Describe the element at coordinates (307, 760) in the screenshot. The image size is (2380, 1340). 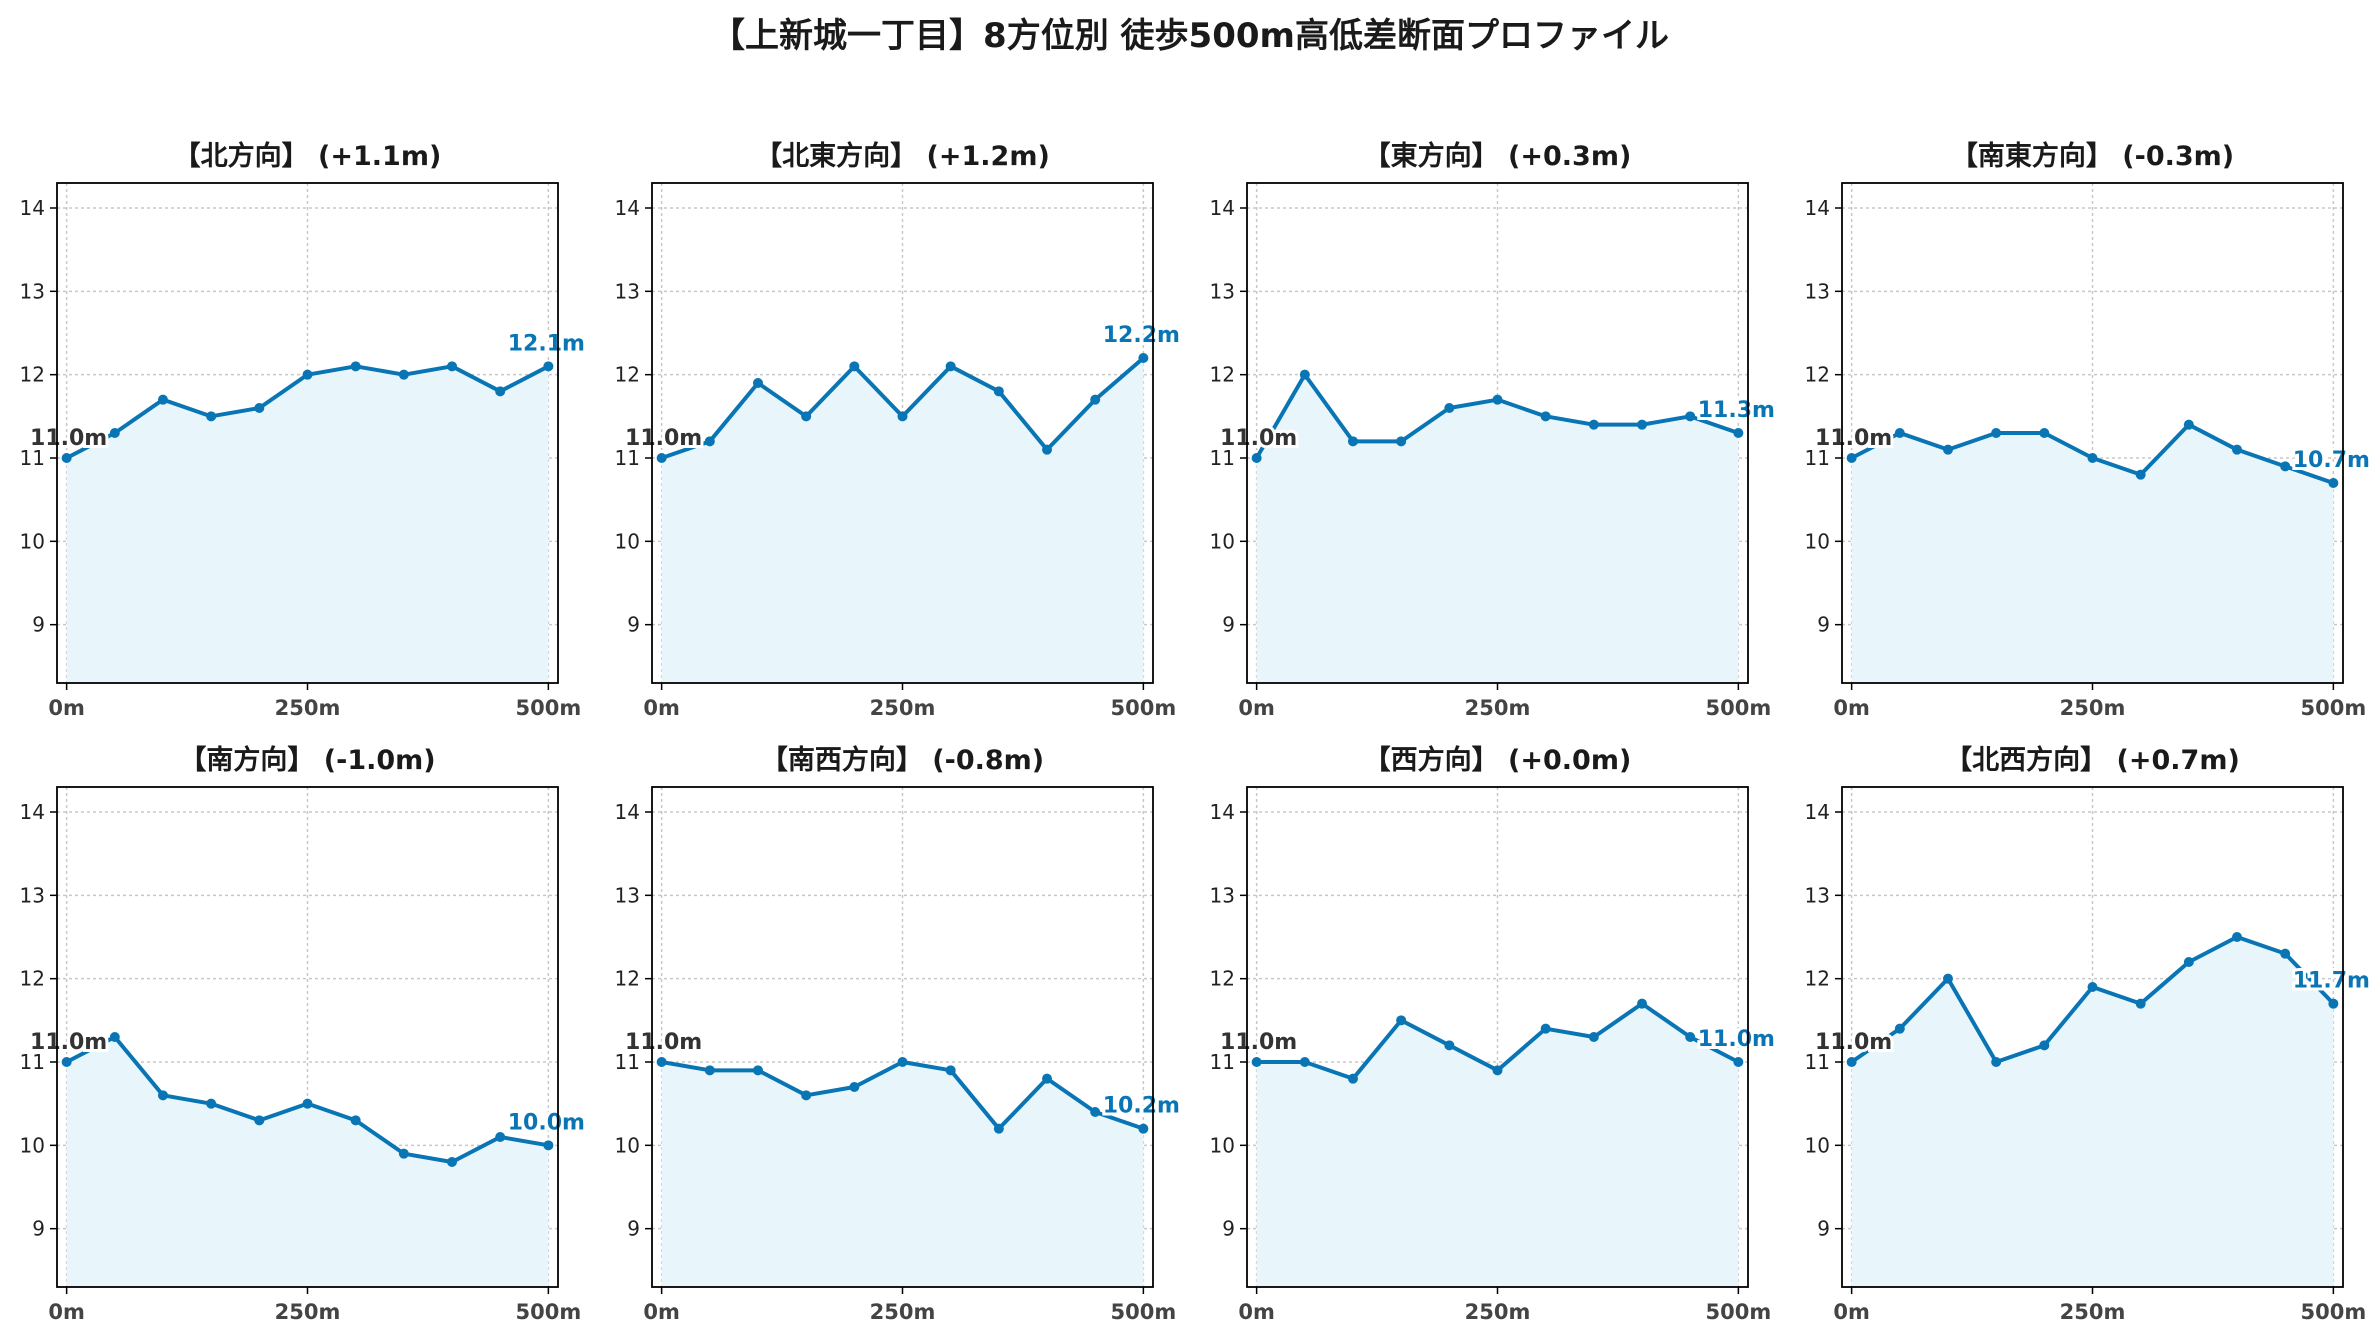
I see `subplot-title: 【南方向】 (-1.0m)` at that location.